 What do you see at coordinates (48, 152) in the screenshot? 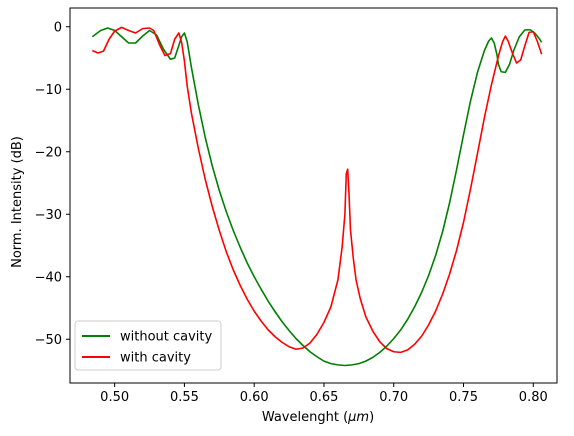
I see `y-tick-label: −20` at bounding box center [48, 152].